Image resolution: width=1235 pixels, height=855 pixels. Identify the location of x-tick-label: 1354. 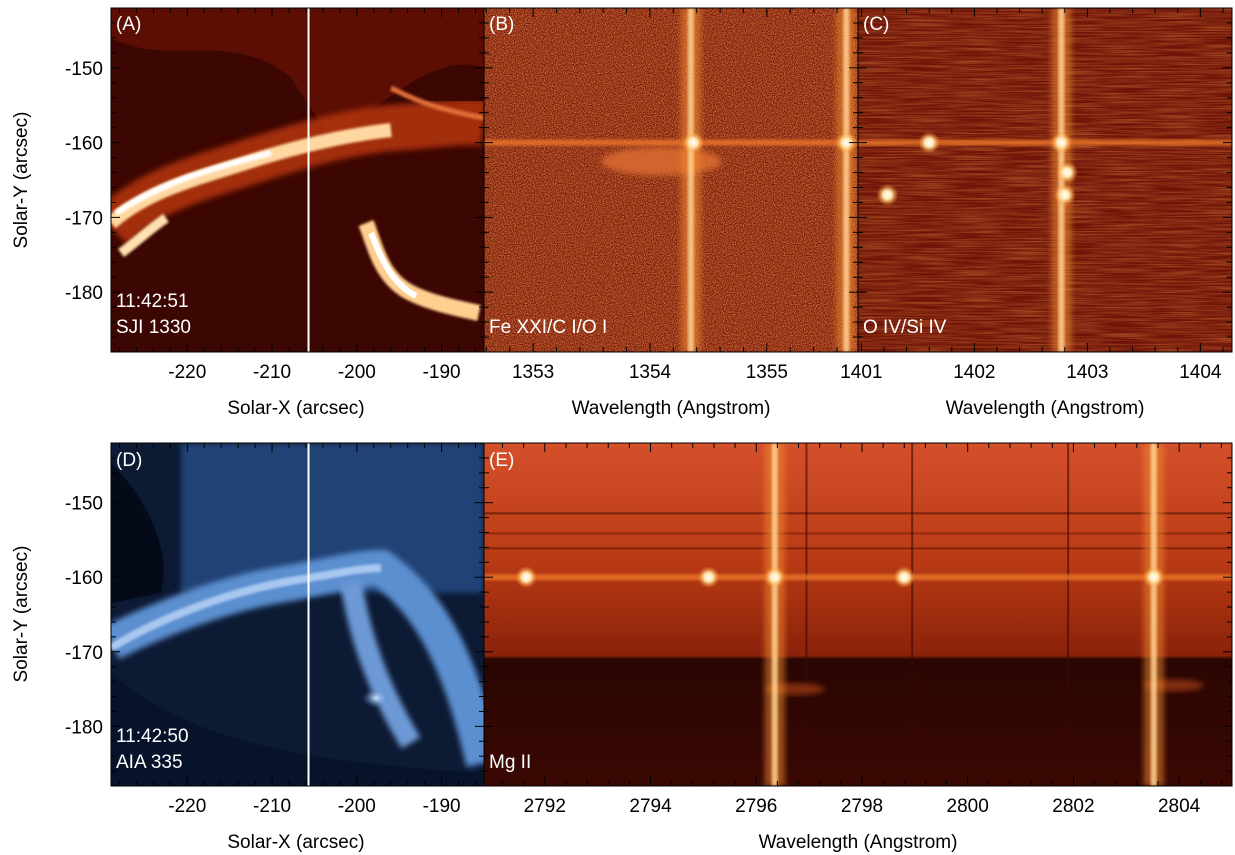
(650, 372).